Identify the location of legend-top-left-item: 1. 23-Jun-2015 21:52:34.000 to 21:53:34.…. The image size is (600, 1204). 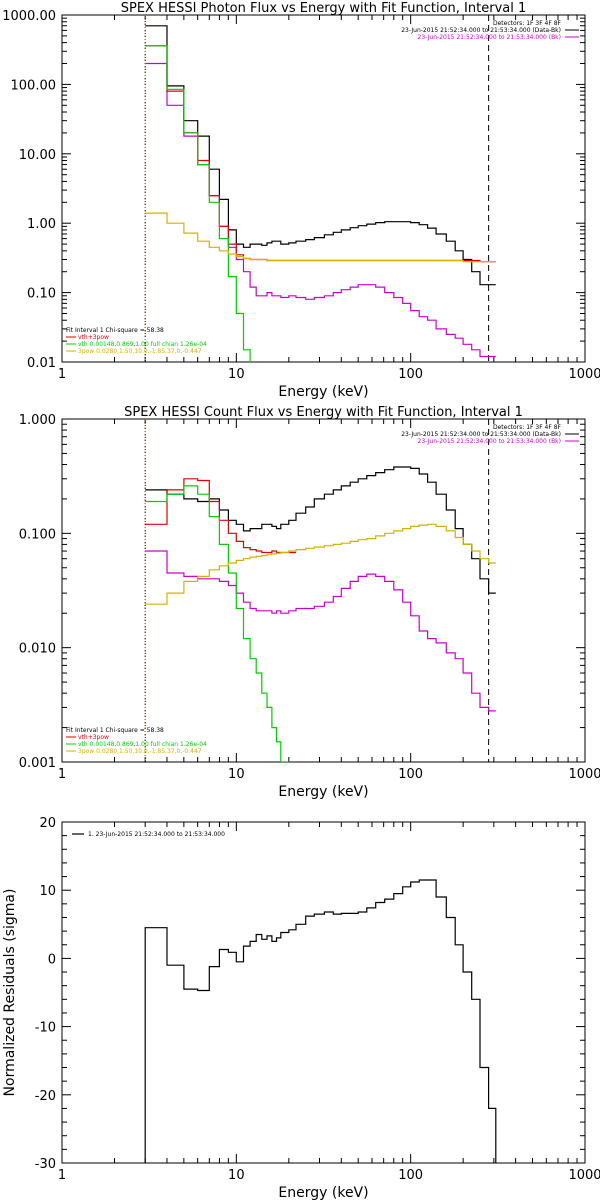
(156, 834).